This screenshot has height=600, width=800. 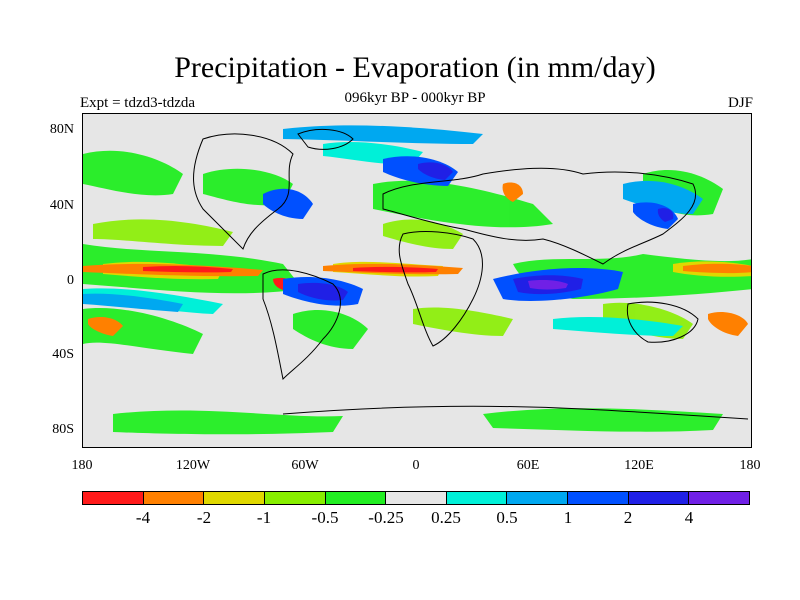 I want to click on colorbar-label: -1, so click(x=264, y=517).